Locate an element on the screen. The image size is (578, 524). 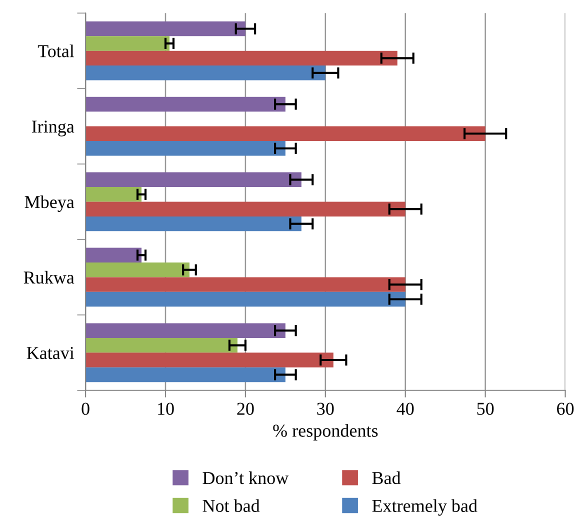
x-tick-label: 30 is located at coordinates (325, 408).